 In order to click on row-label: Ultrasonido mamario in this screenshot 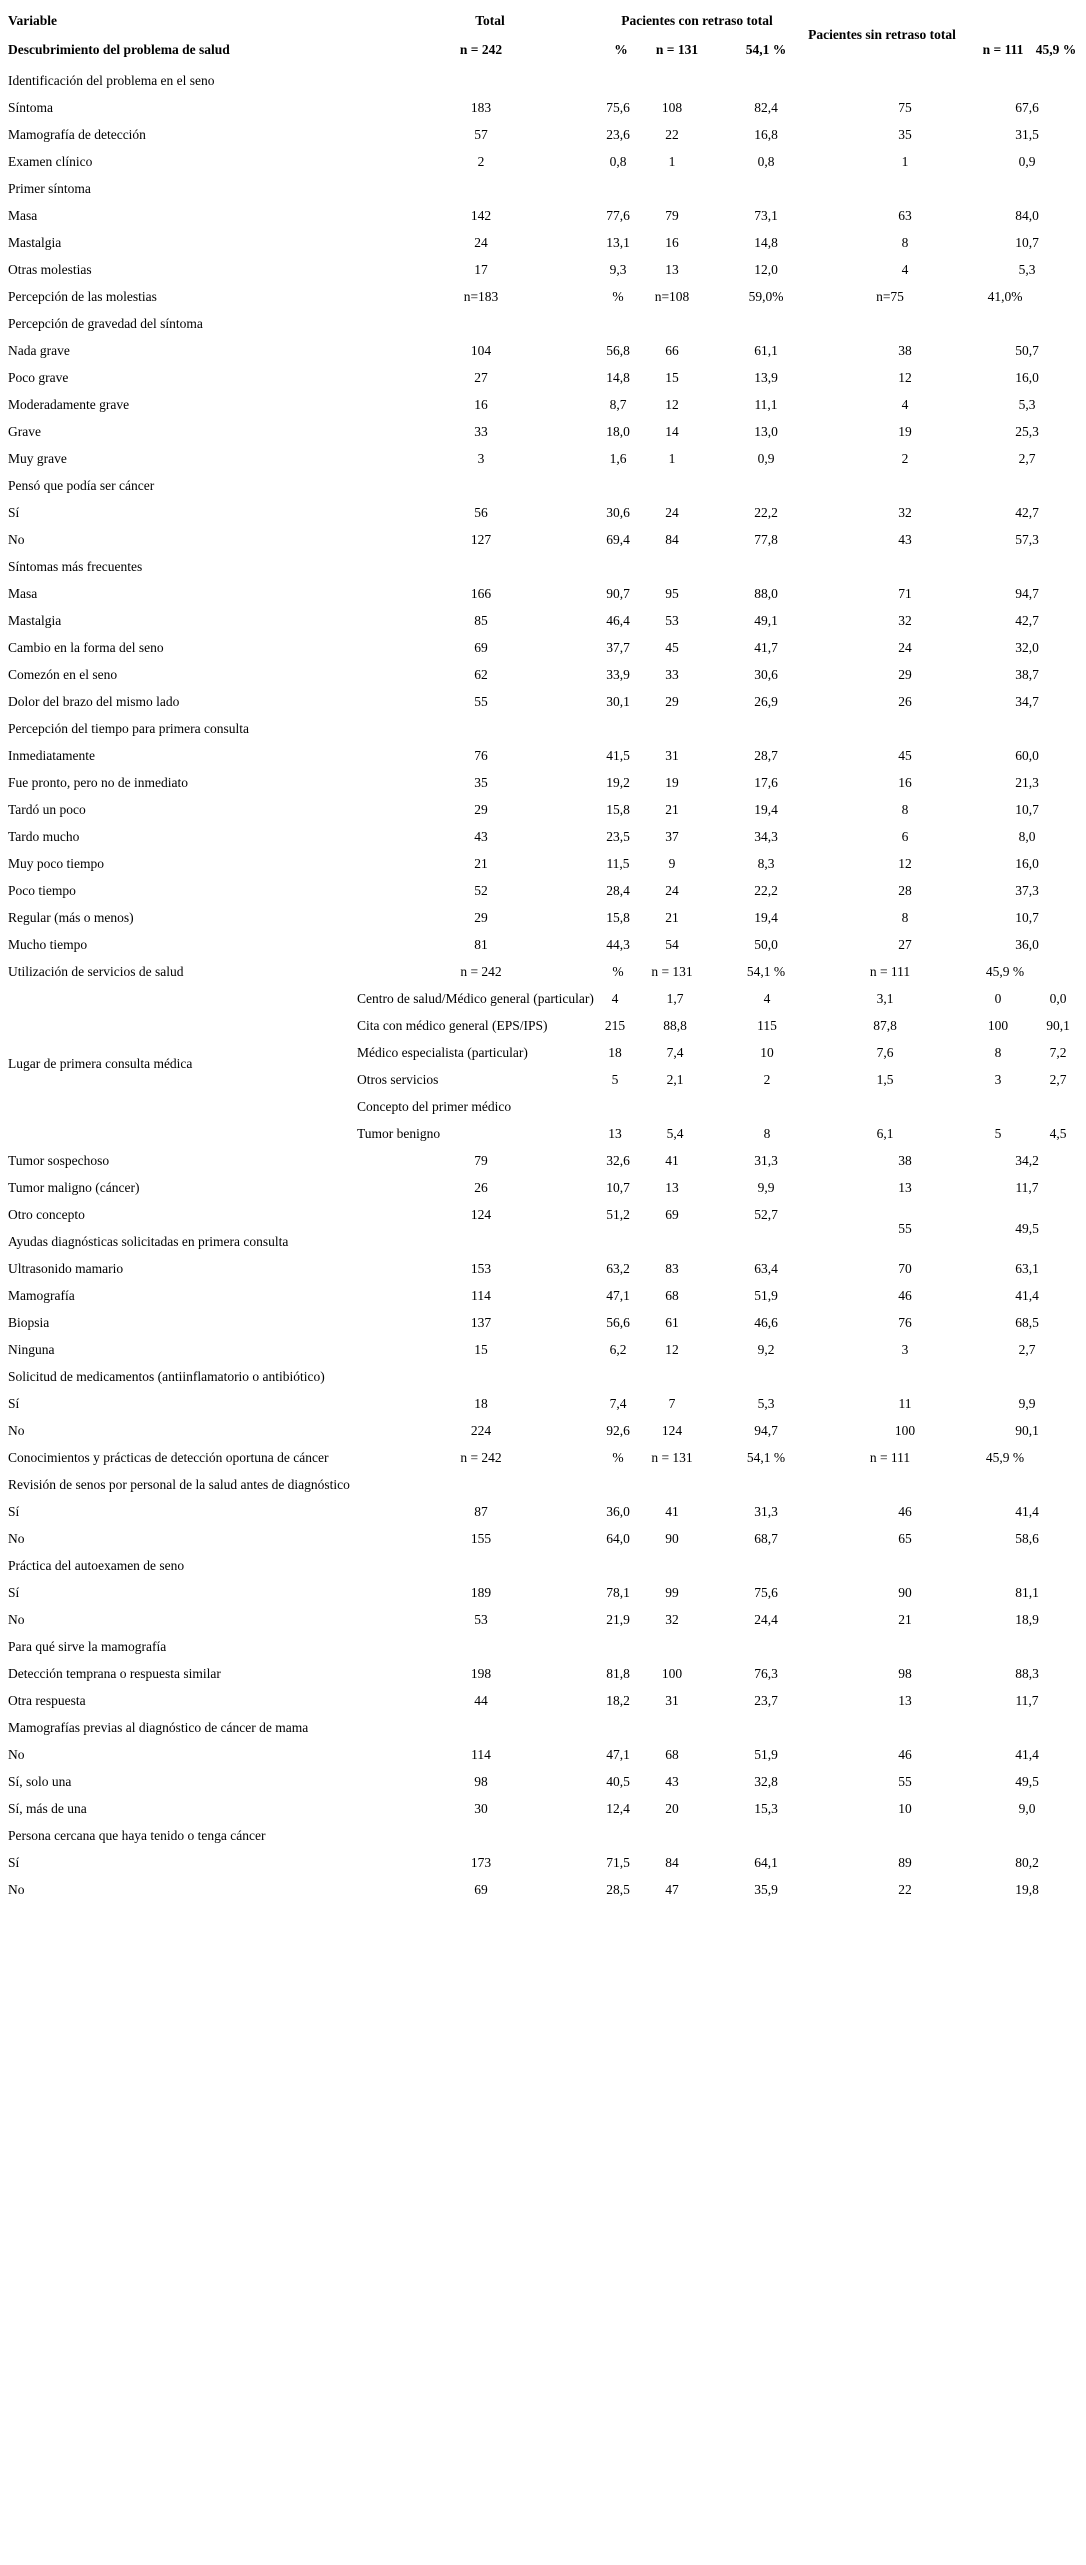, I will do `click(66, 1268)`.